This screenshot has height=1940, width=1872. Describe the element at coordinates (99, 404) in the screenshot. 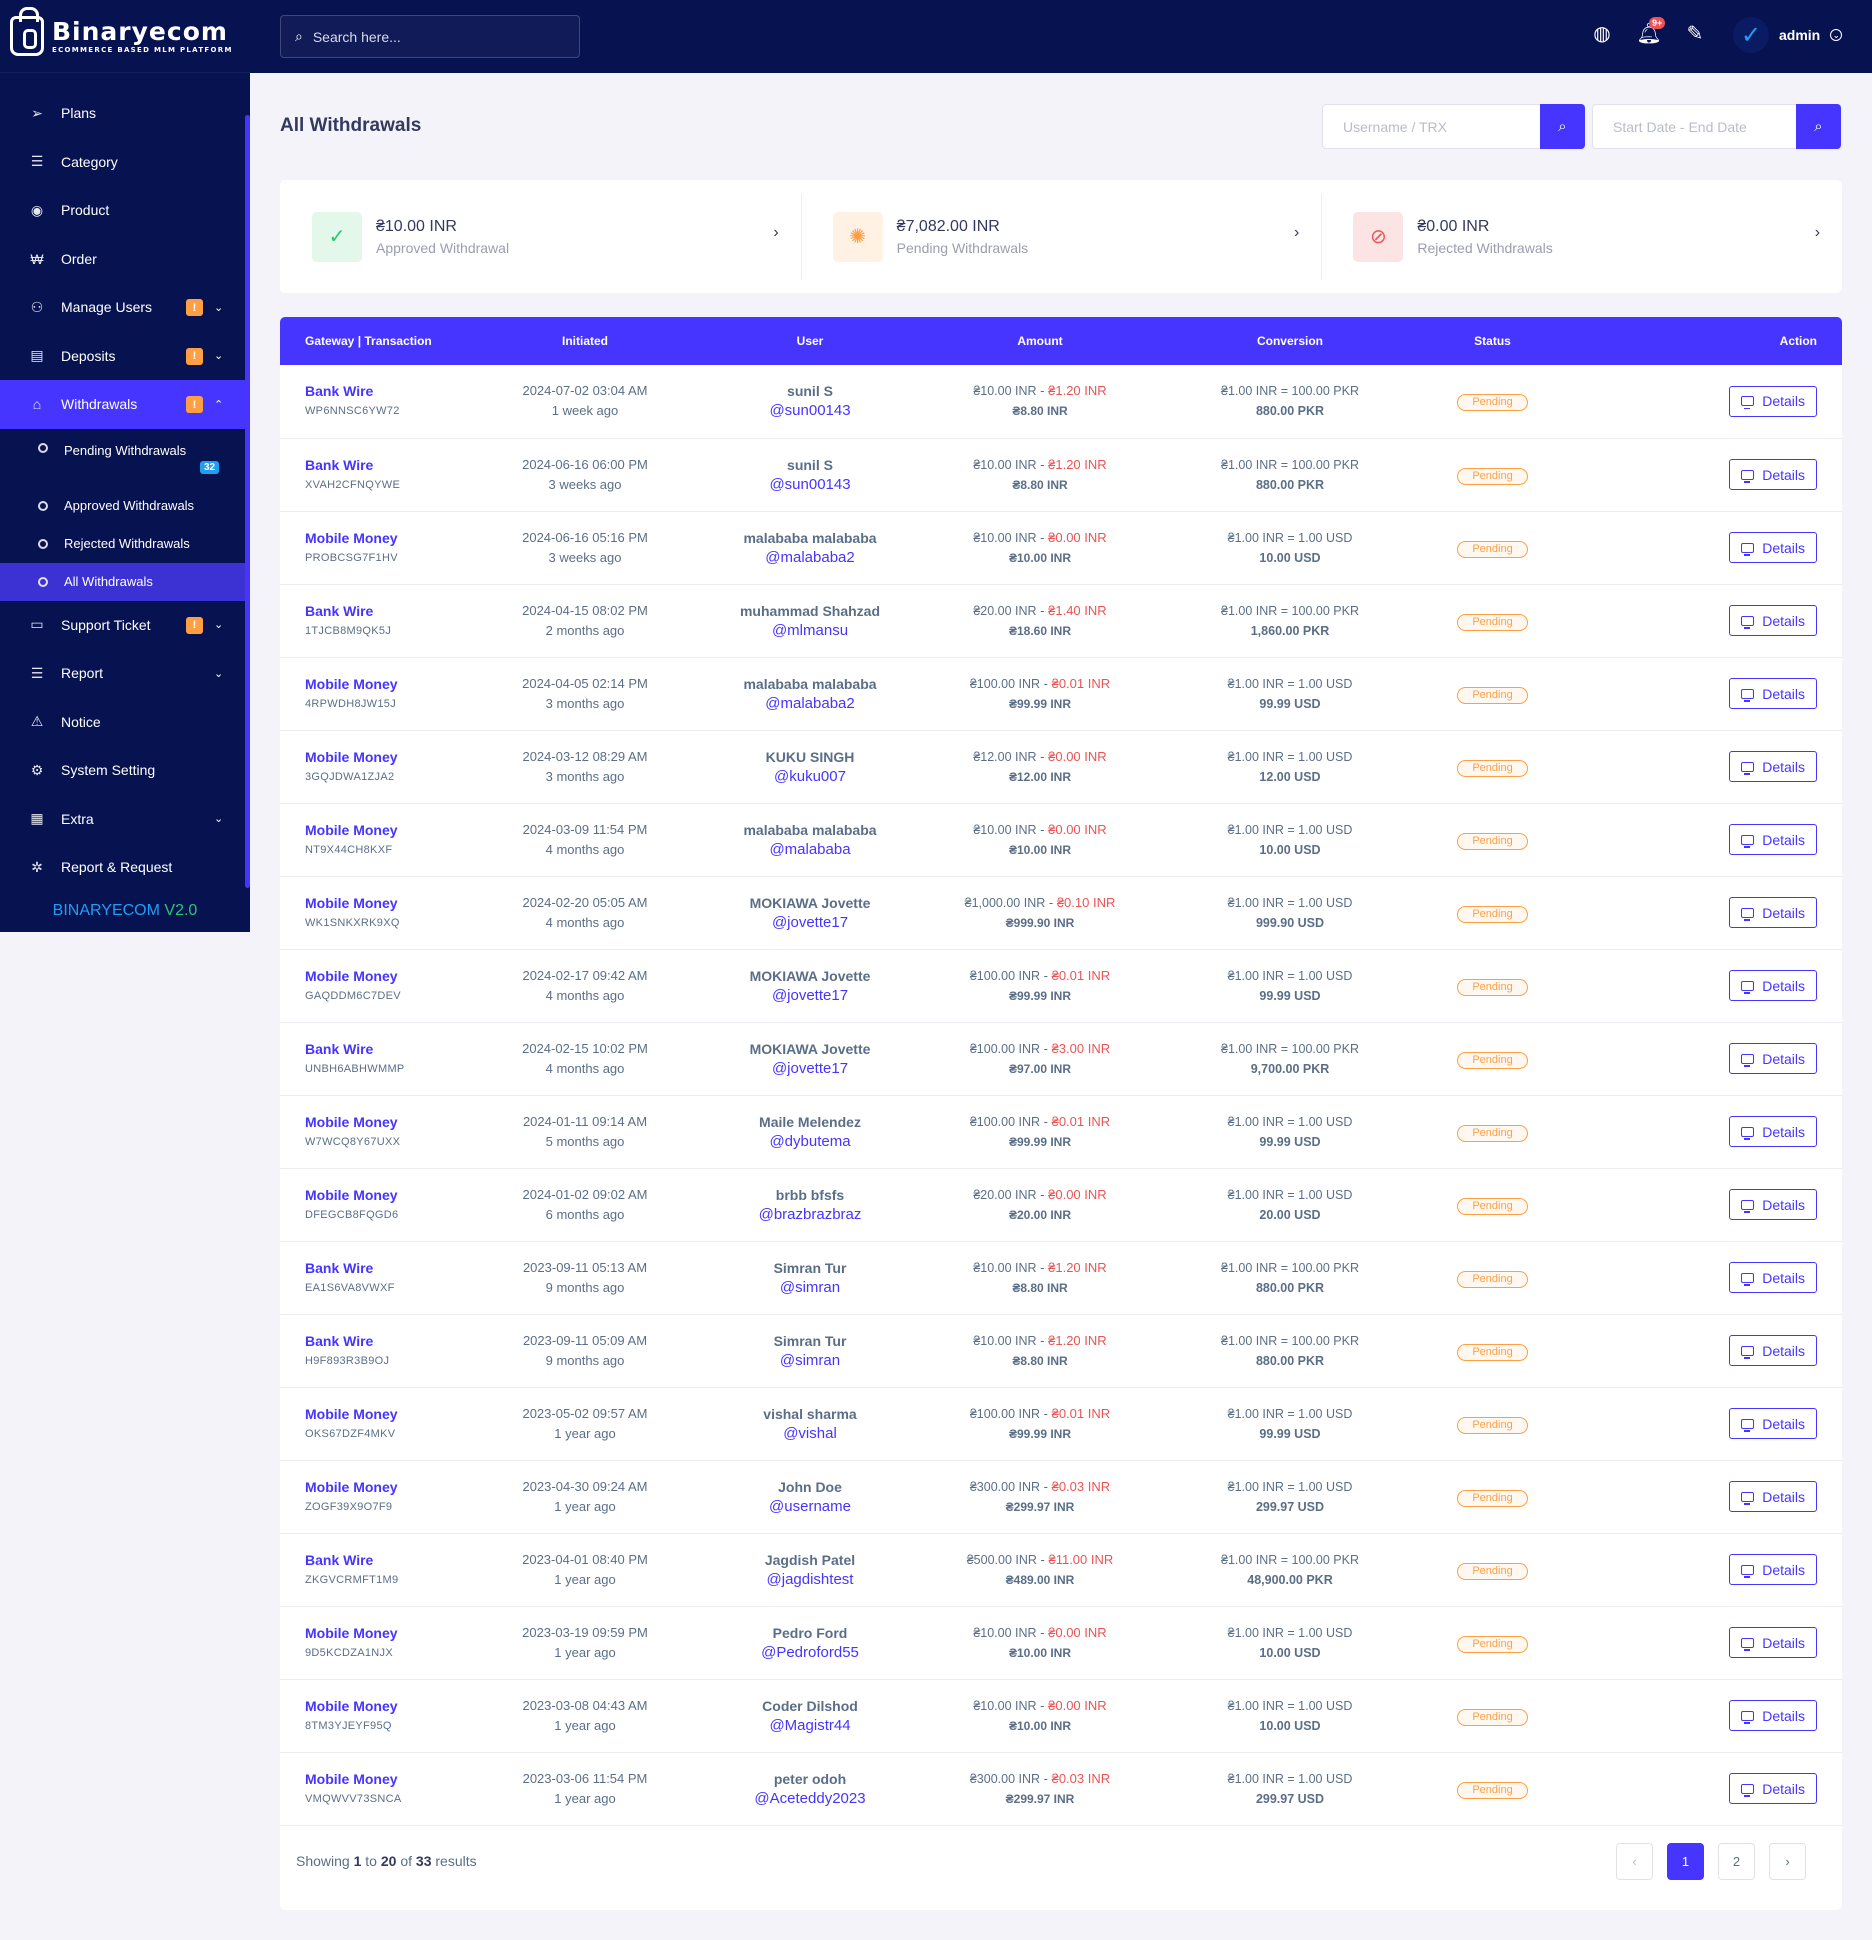

I see `sidebar-item-label: Withdrawals` at that location.